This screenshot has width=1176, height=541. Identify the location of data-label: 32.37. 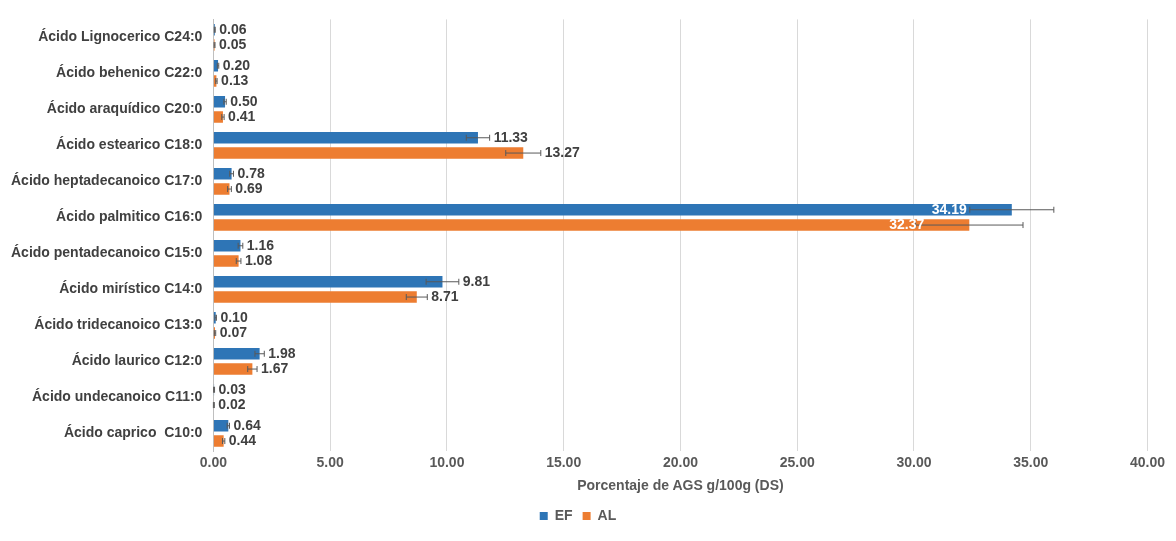
(907, 223).